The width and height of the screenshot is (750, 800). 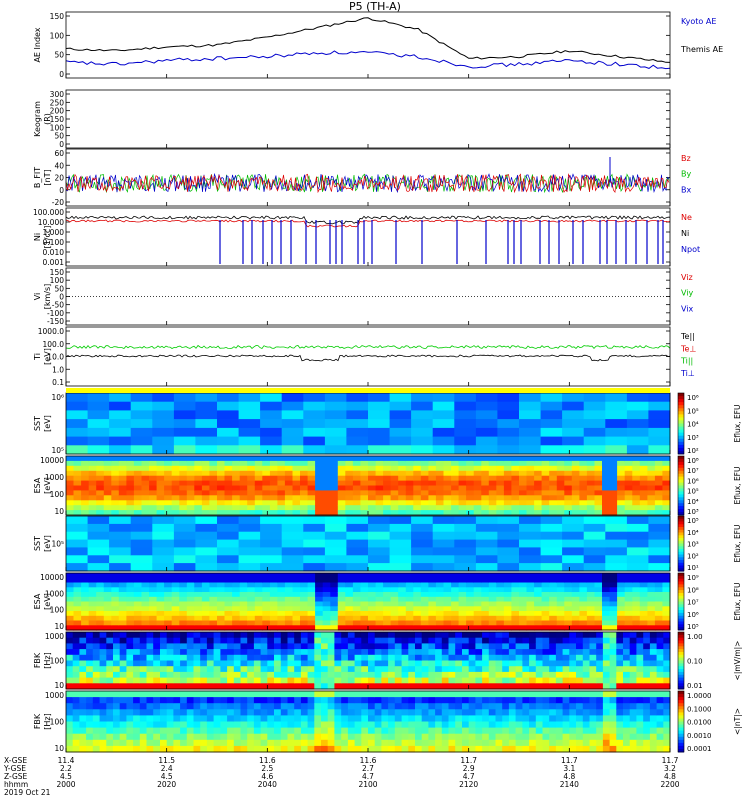 I want to click on axis-value: 4.8, so click(x=569, y=776).